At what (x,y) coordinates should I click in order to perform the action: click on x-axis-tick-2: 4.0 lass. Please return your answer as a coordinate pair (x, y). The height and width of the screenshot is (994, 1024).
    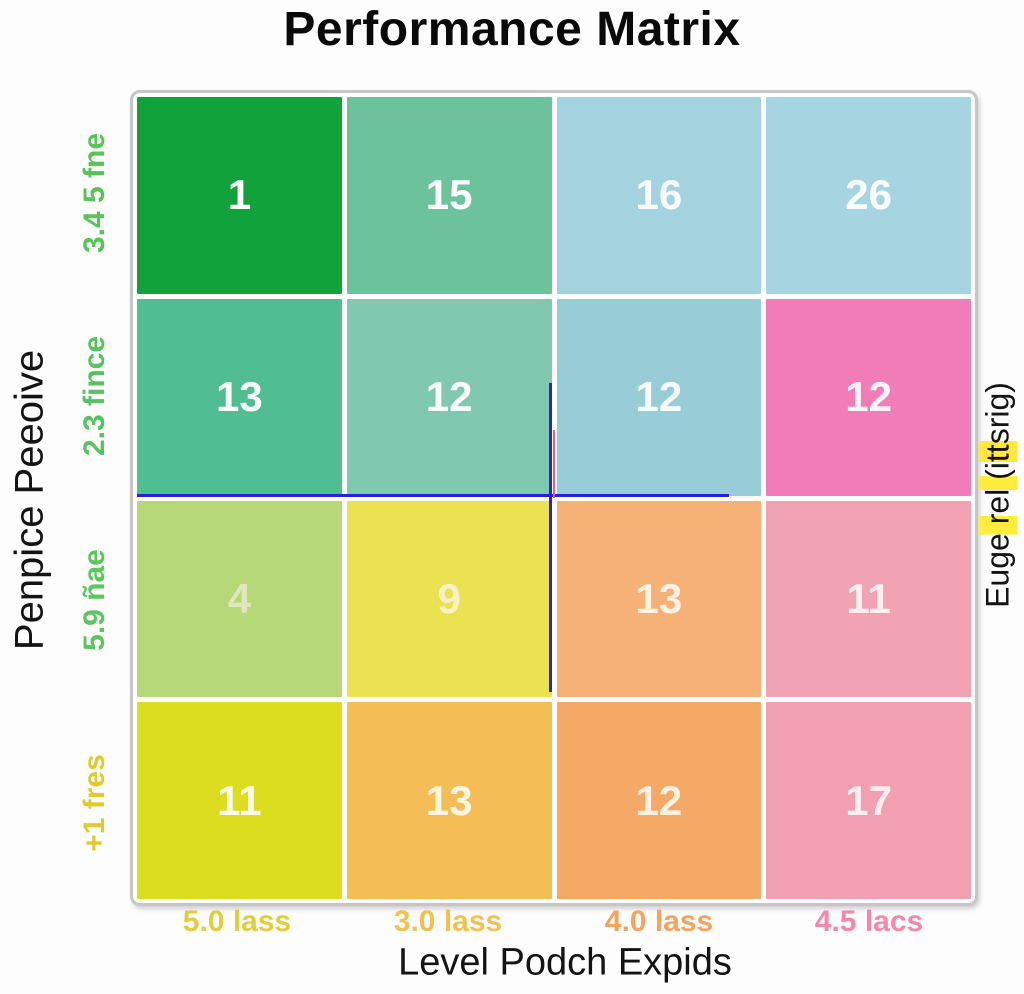
    Looking at the image, I should click on (659, 921).